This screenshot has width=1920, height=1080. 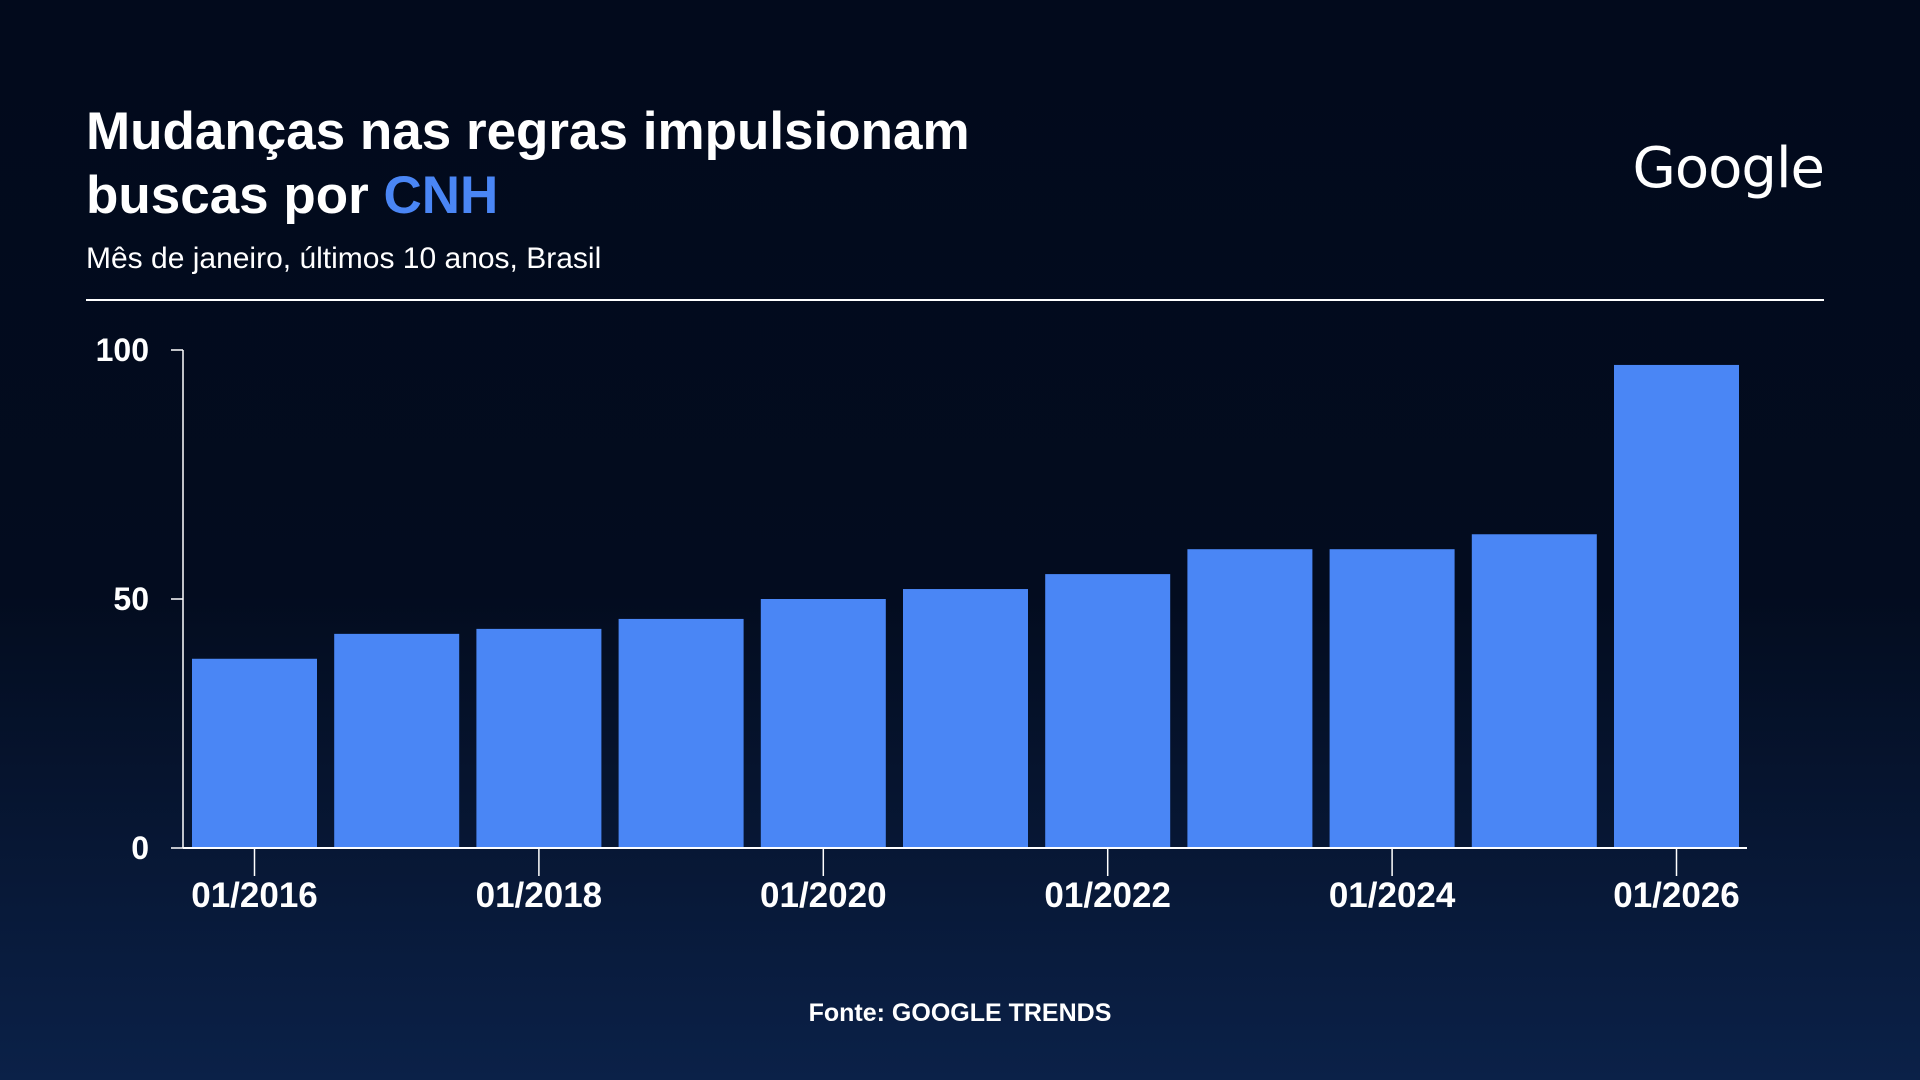 I want to click on bar-01-2020, so click(x=823, y=723).